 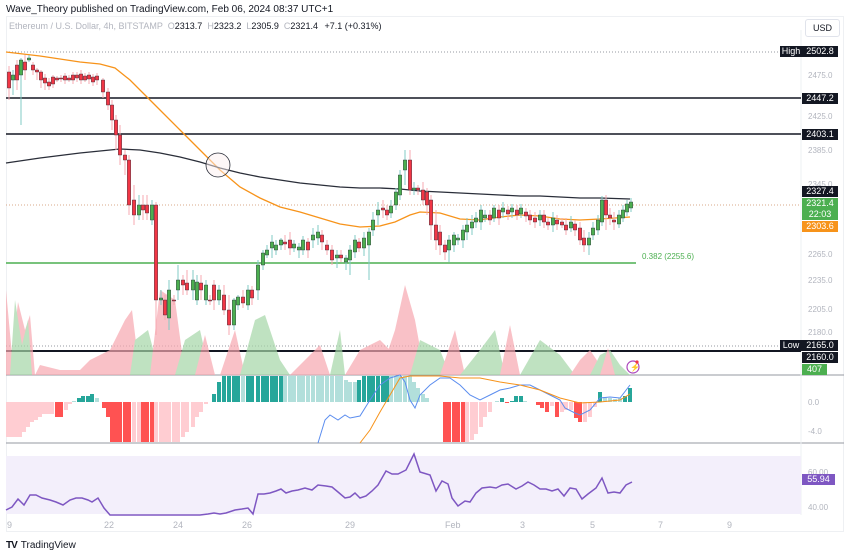 I want to click on tradingview-logo-icon: TV, so click(x=12, y=545).